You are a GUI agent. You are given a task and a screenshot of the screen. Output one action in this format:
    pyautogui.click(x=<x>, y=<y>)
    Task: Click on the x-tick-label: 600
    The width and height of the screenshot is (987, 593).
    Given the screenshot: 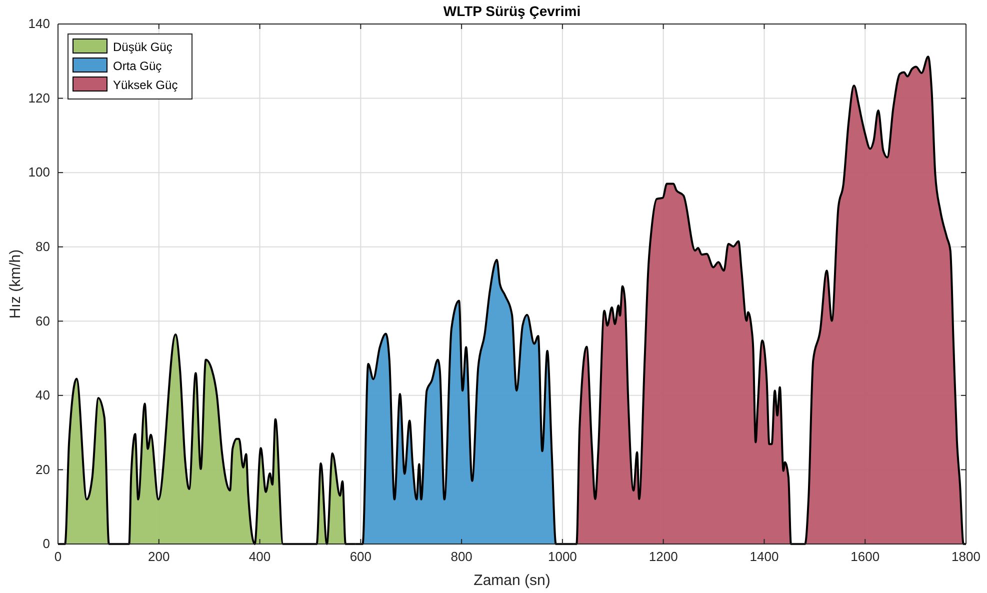 What is the action you would take?
    pyautogui.click(x=361, y=556)
    